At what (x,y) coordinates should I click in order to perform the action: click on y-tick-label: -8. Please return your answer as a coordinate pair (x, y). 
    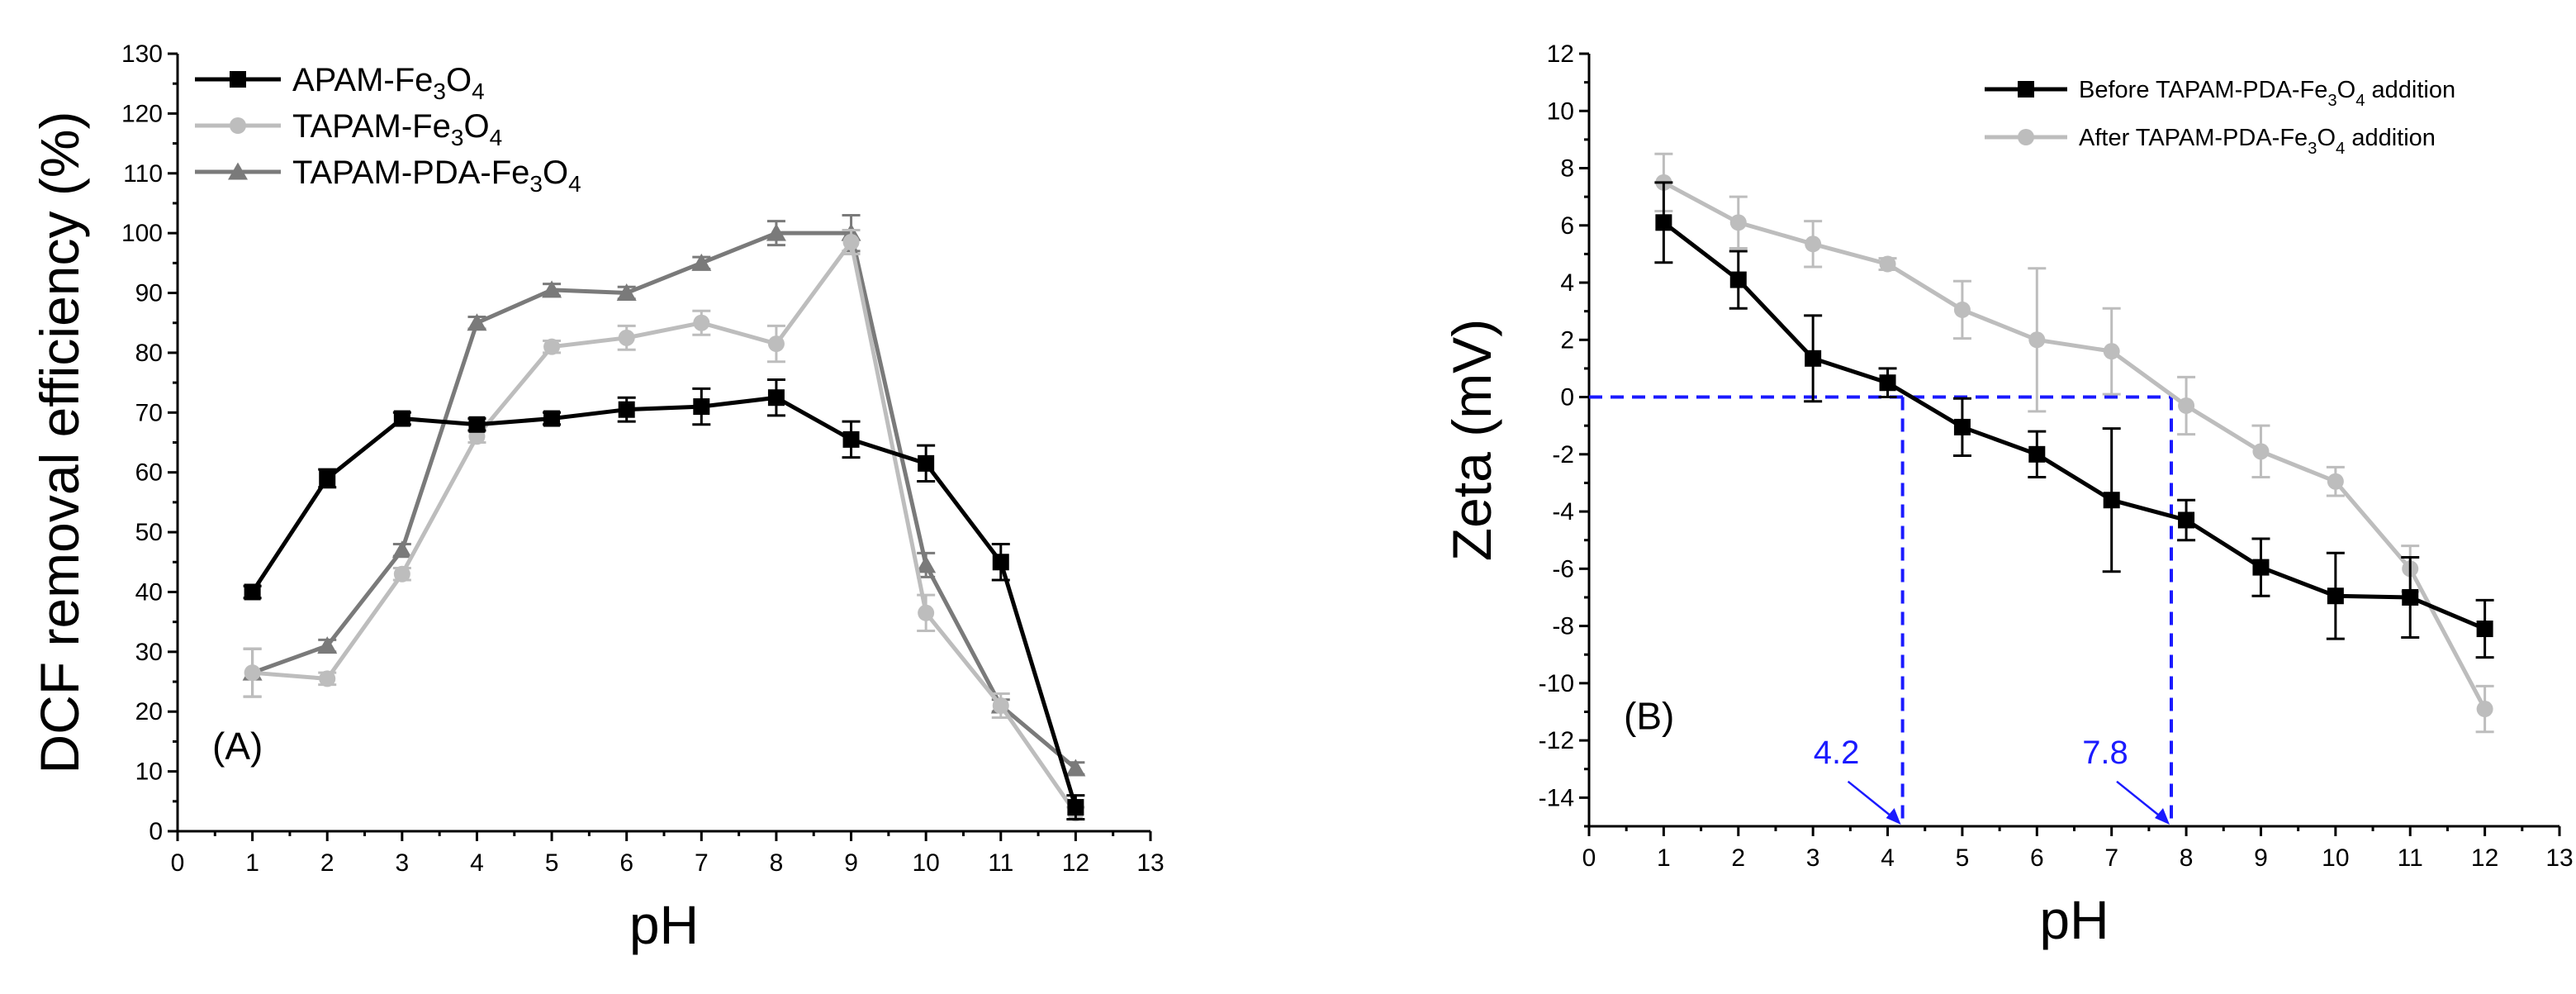
    Looking at the image, I should click on (1563, 626).